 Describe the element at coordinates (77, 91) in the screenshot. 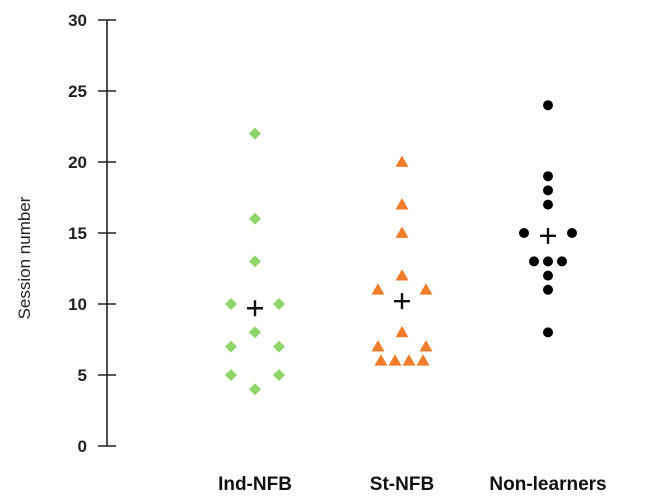

I see `y-tick-label: 25` at that location.